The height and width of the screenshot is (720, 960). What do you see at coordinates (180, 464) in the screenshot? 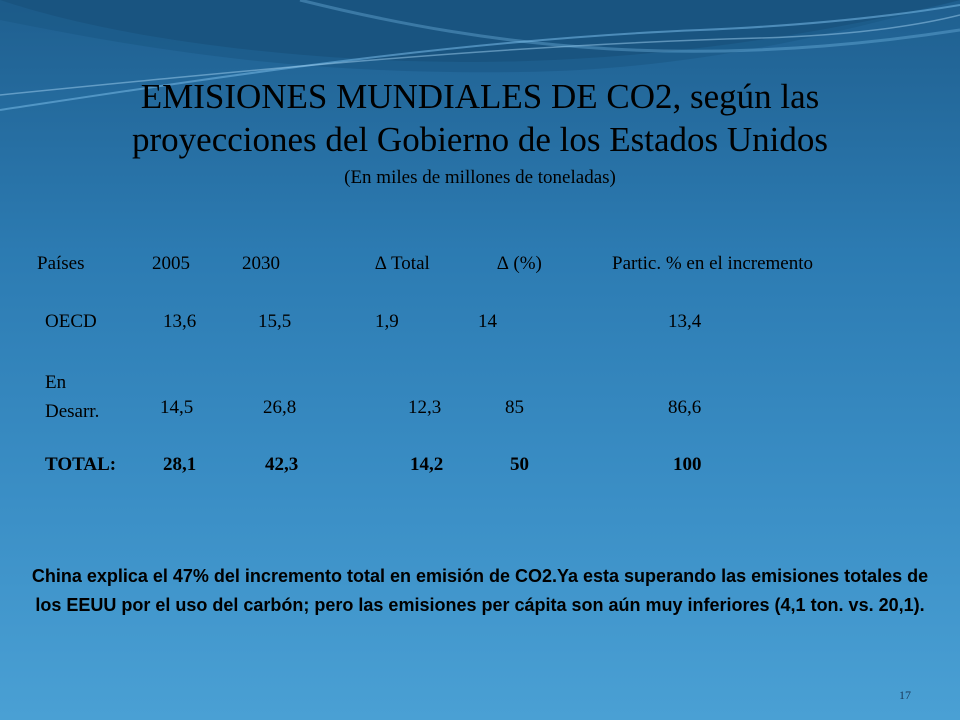
I see `cell: 28,1` at bounding box center [180, 464].